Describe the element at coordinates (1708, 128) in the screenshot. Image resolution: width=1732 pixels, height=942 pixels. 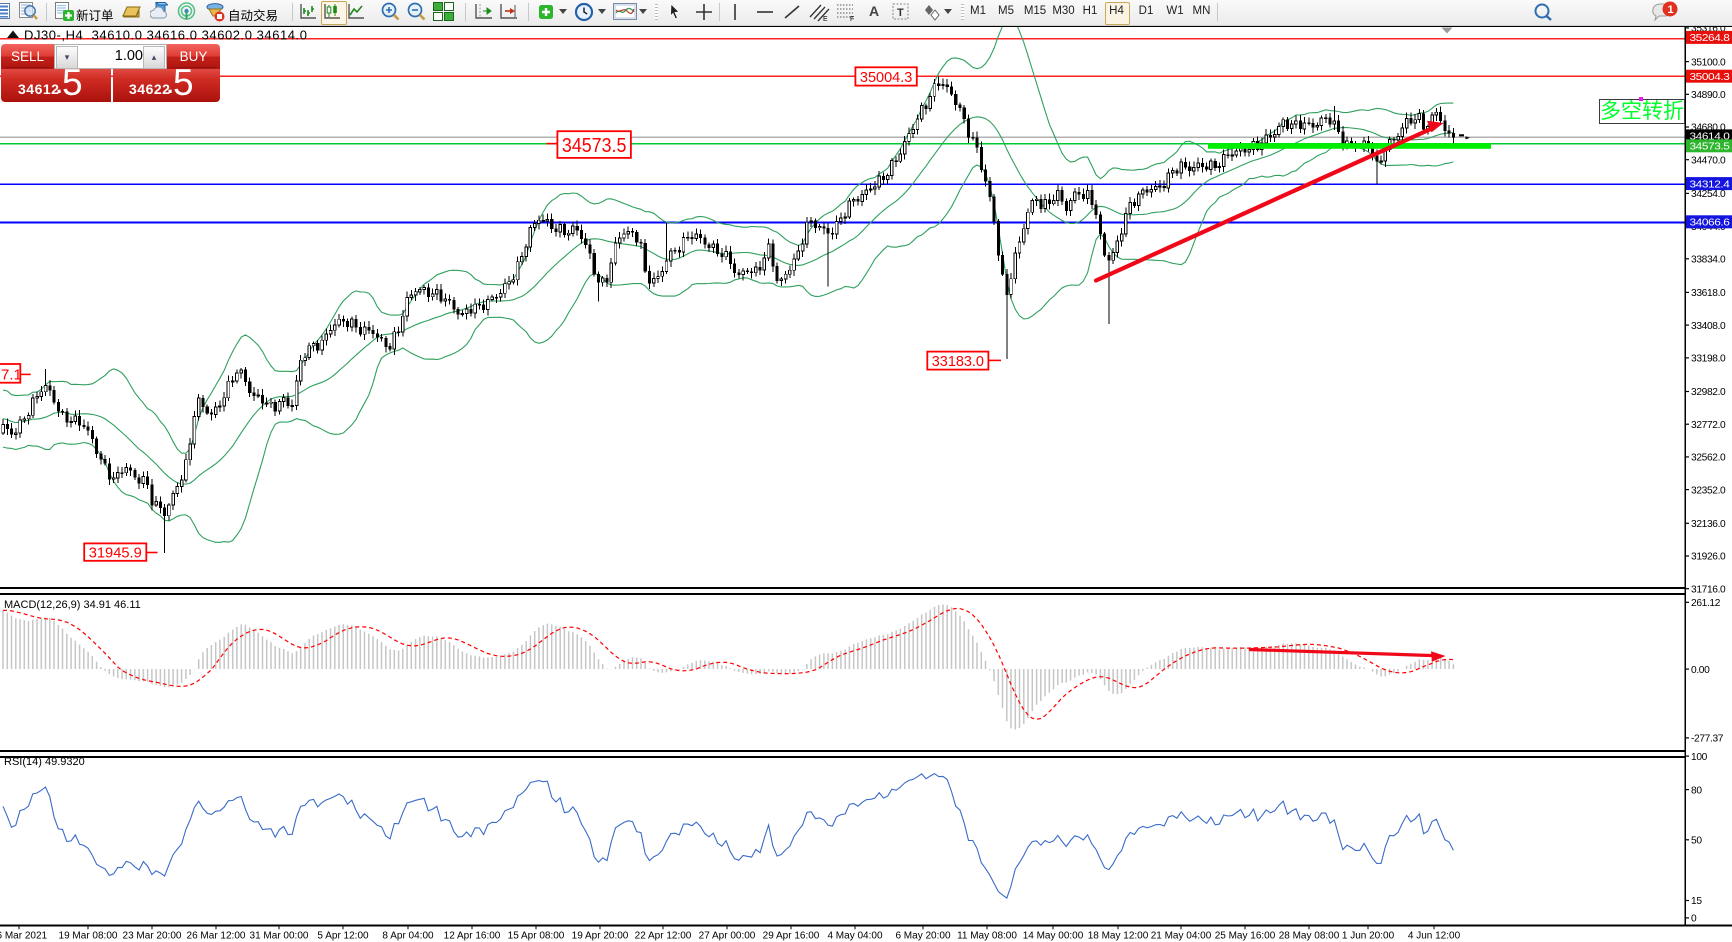
I see `svg-text: 34680.0` at that location.